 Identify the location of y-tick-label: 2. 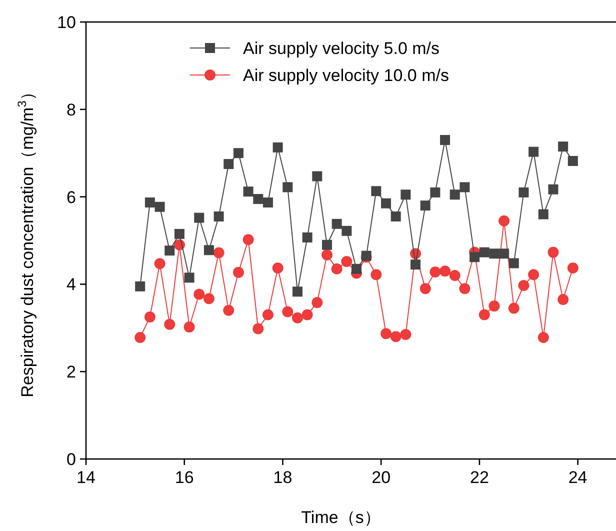
(71, 372).